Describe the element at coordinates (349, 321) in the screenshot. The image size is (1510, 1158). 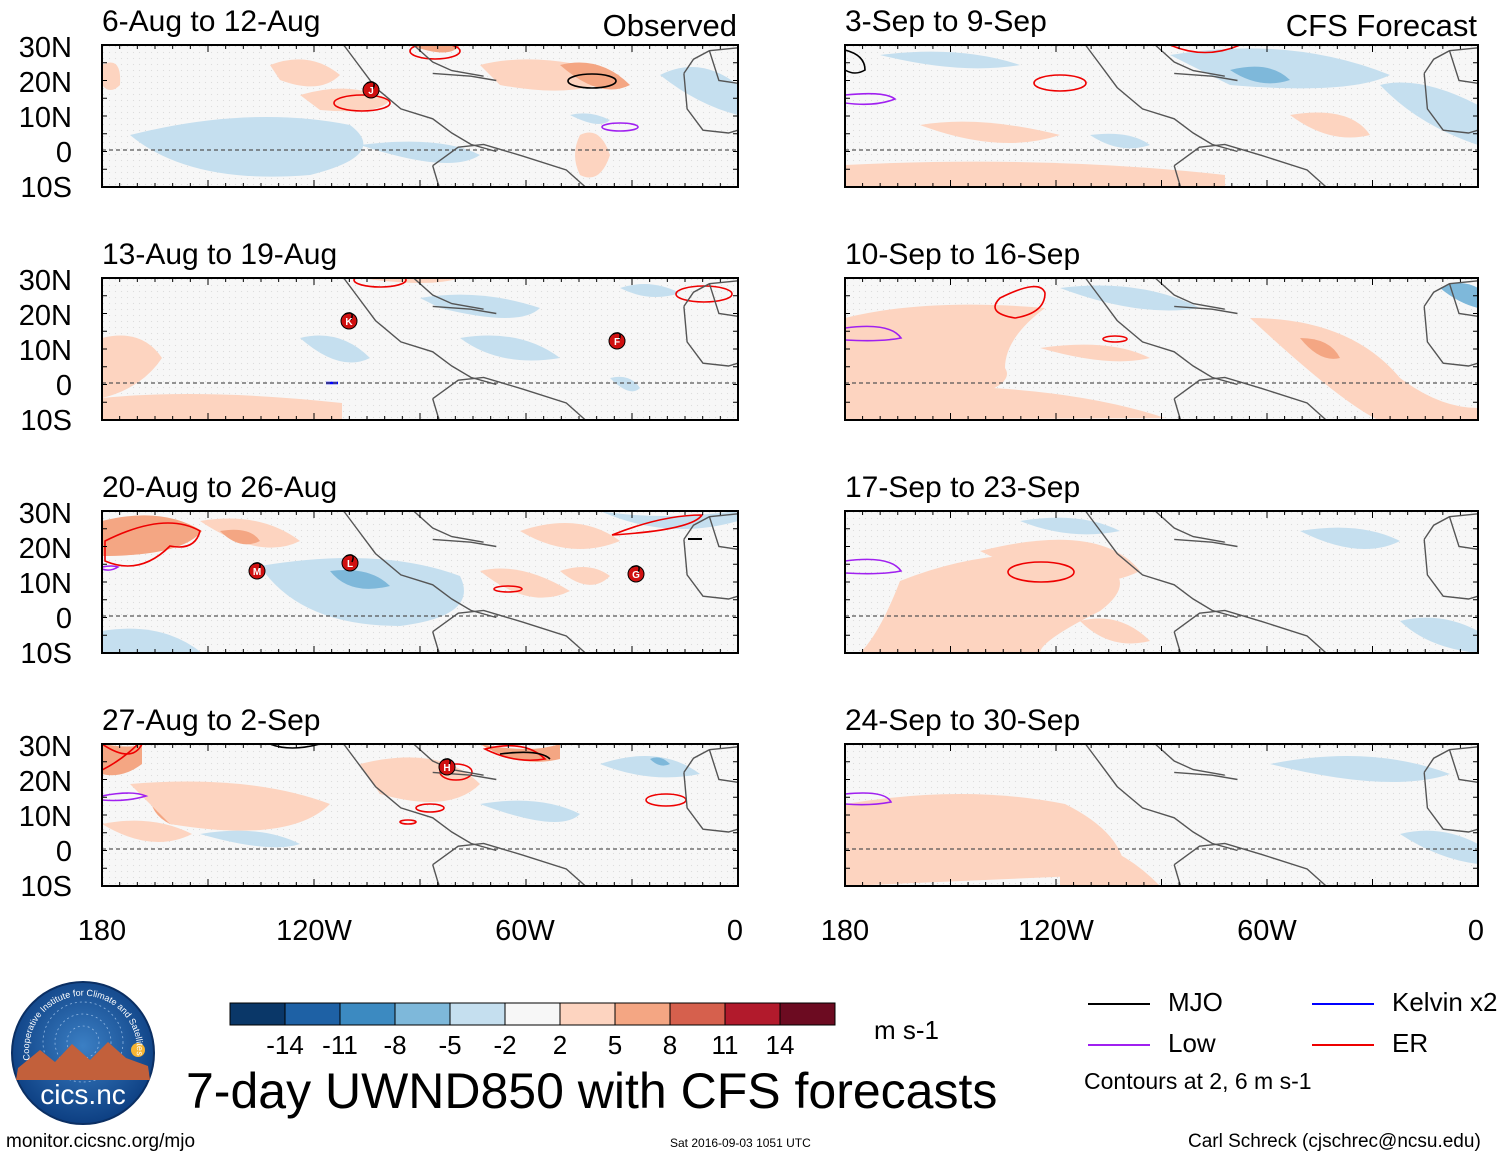
I see `tropical-storm-icon: K` at that location.